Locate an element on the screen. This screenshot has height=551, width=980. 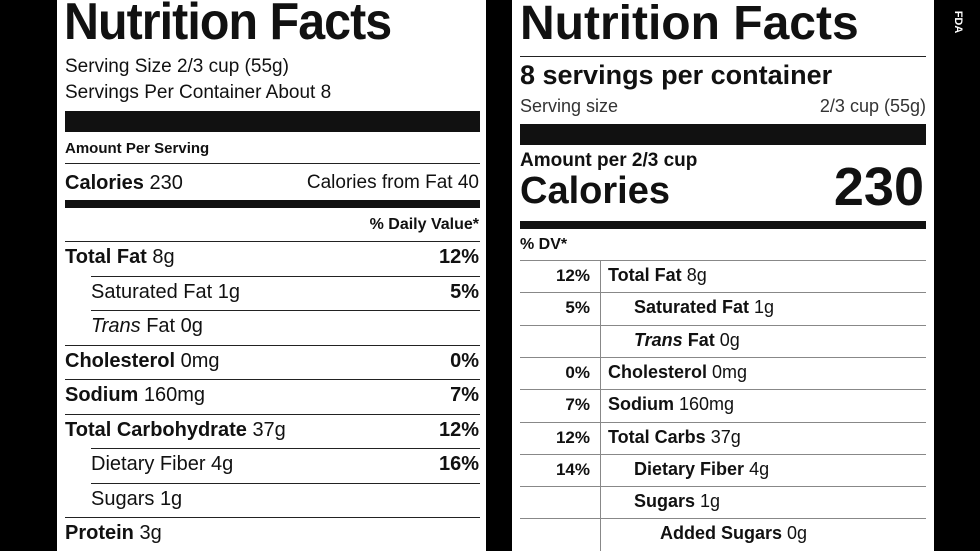
new-nutrient-name: Trans is located at coordinates (658, 339).